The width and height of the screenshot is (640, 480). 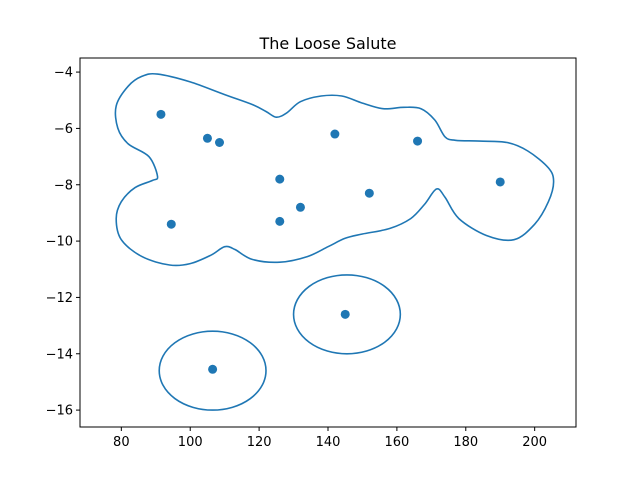 What do you see at coordinates (63, 73) in the screenshot?
I see `y-tick-label: −4` at bounding box center [63, 73].